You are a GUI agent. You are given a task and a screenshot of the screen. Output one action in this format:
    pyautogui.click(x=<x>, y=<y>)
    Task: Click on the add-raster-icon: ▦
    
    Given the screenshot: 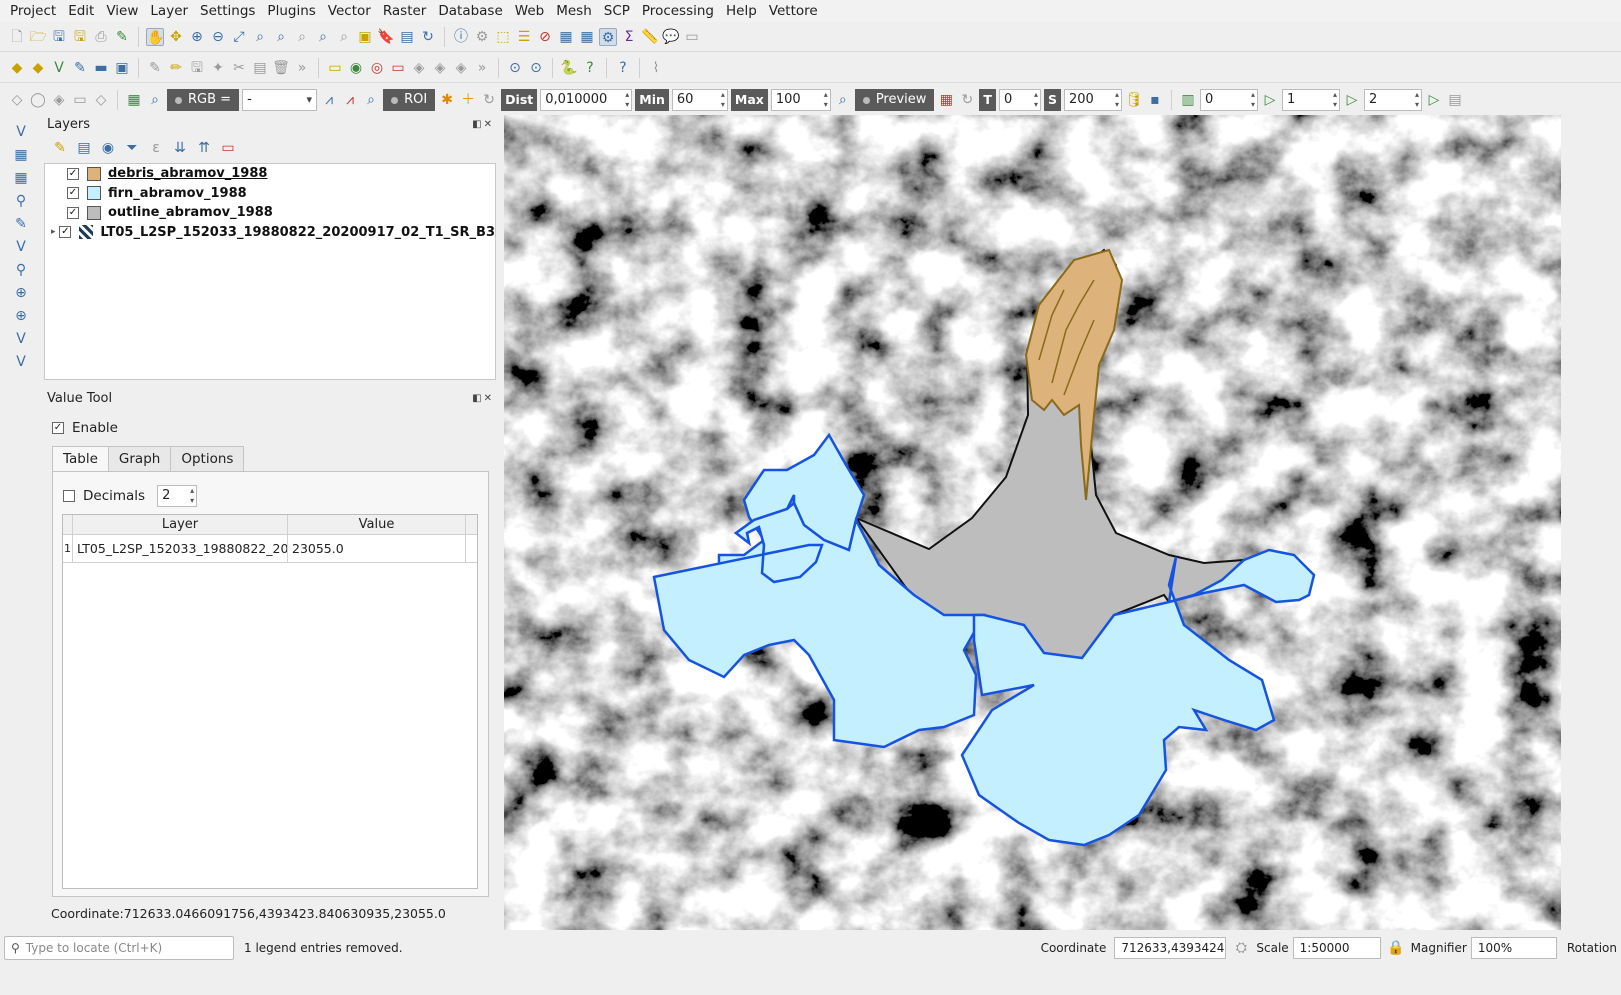 What is the action you would take?
    pyautogui.click(x=21, y=155)
    